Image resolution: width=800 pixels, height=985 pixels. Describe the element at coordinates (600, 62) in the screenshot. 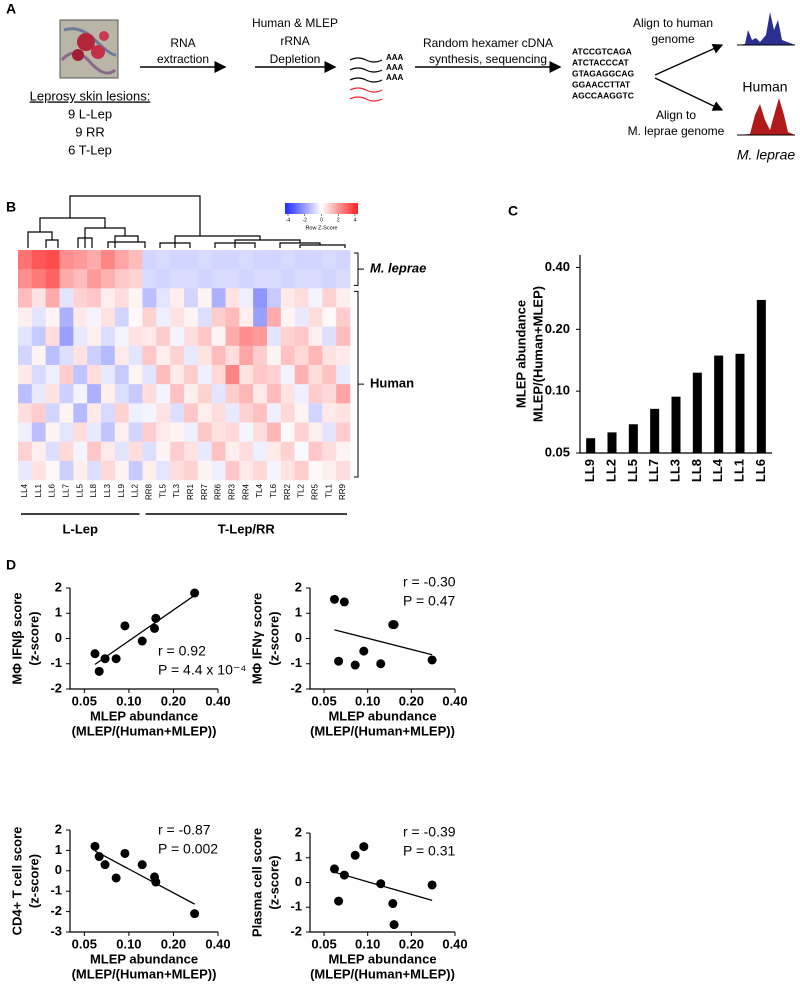

I see `sequence: ATCTACCCAT` at that location.